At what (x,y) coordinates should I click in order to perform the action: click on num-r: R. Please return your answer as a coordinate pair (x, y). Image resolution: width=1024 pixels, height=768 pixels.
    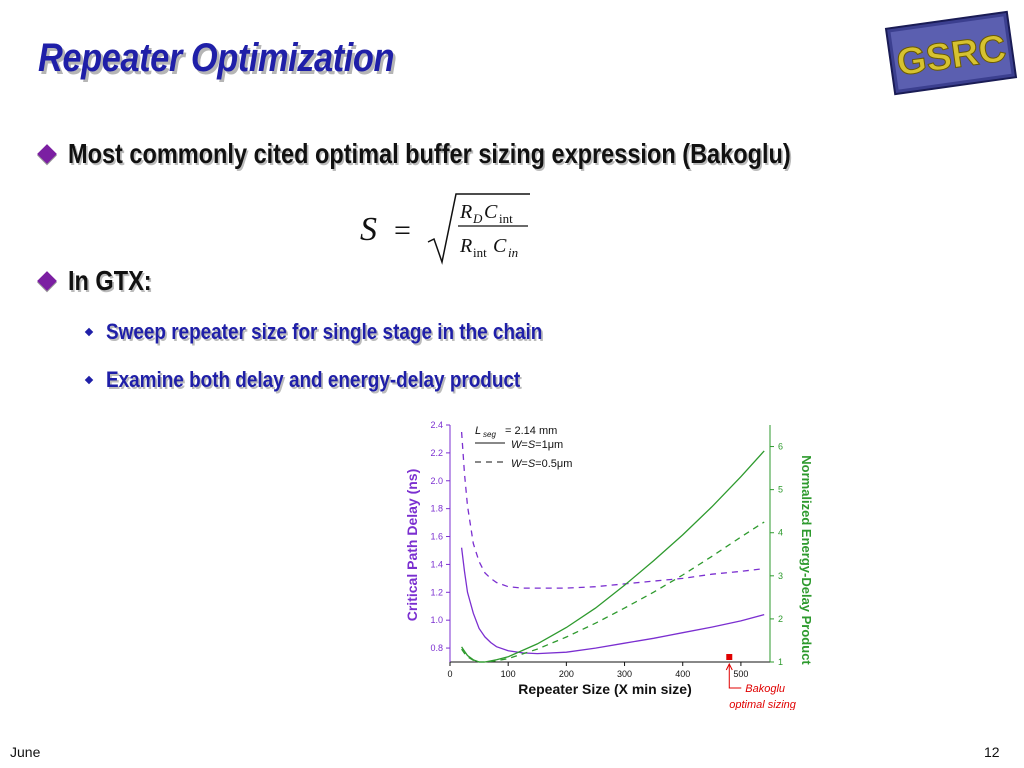
    Looking at the image, I should click on (465, 212).